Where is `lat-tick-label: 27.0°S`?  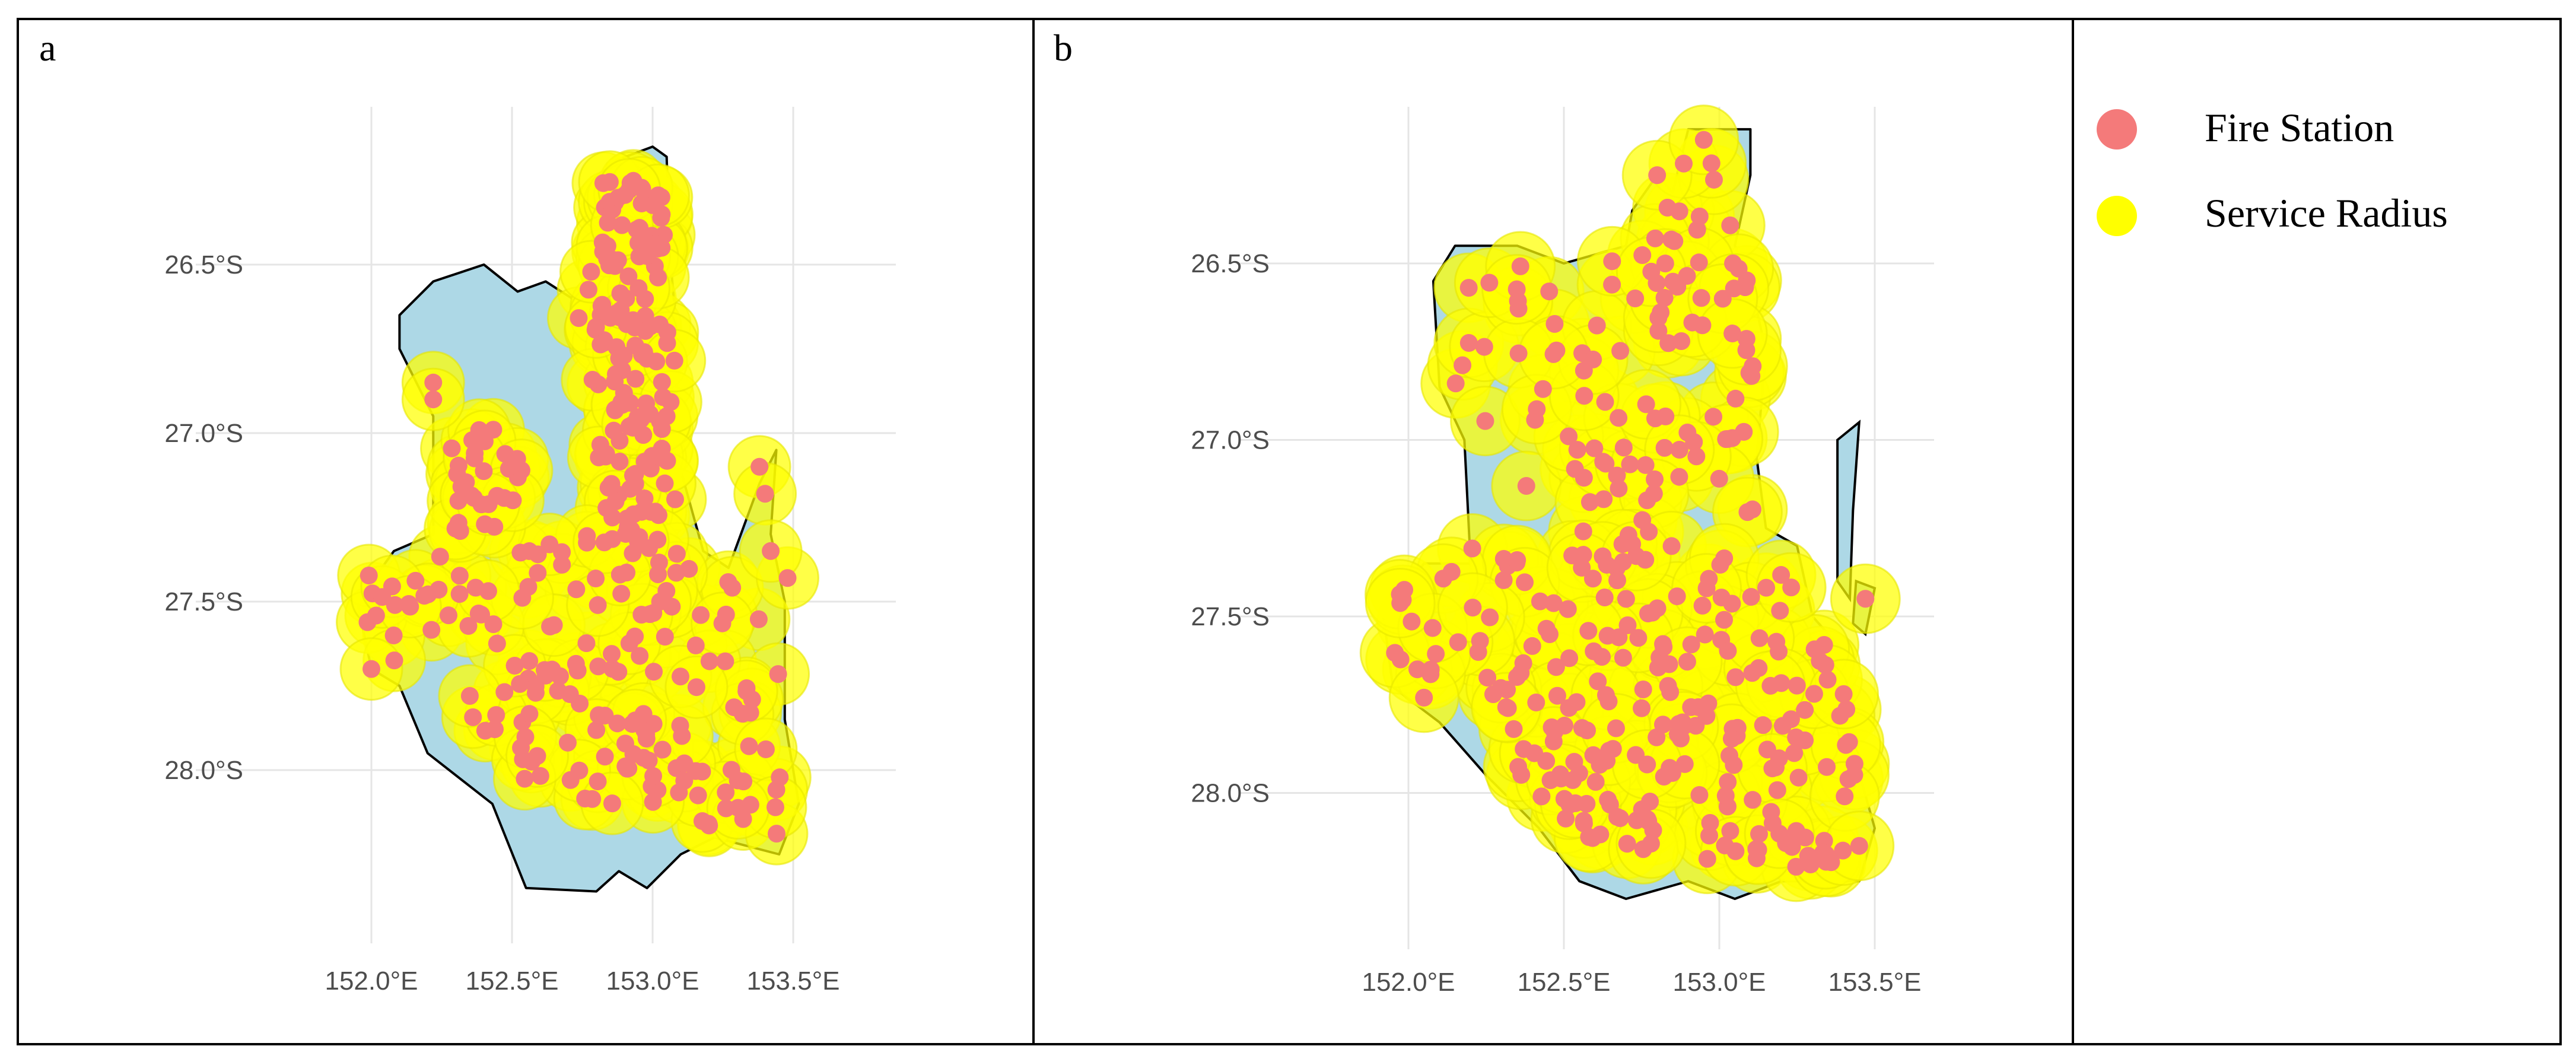
lat-tick-label: 27.0°S is located at coordinates (203, 433).